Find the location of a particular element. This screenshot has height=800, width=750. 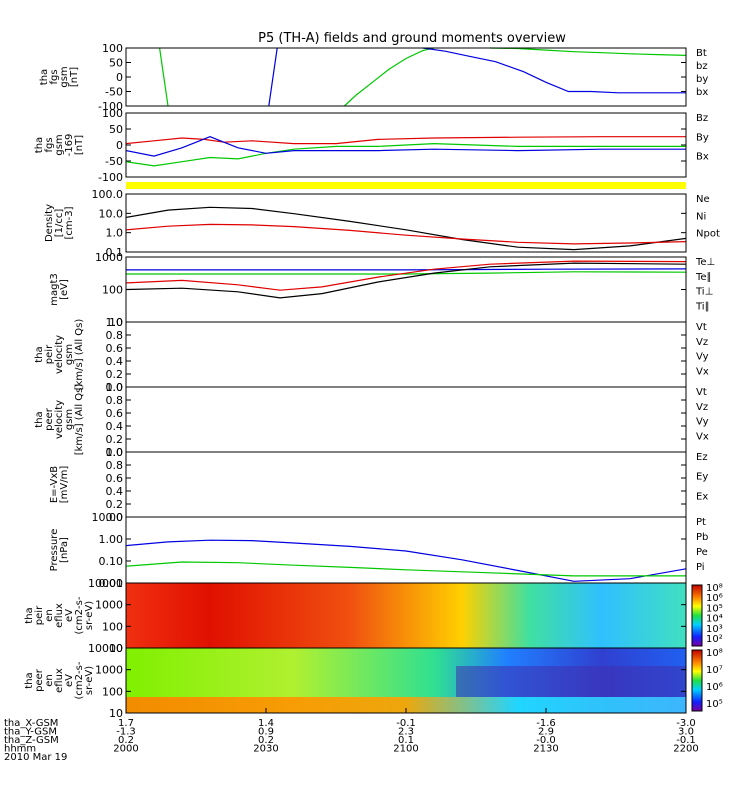

legend-pi: Pi is located at coordinates (700, 567).